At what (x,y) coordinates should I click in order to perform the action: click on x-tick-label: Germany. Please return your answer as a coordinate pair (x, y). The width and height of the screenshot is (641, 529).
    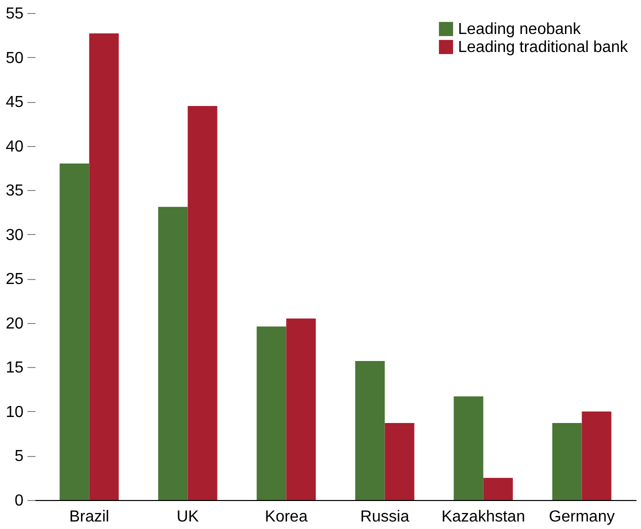
    Looking at the image, I should click on (581, 517).